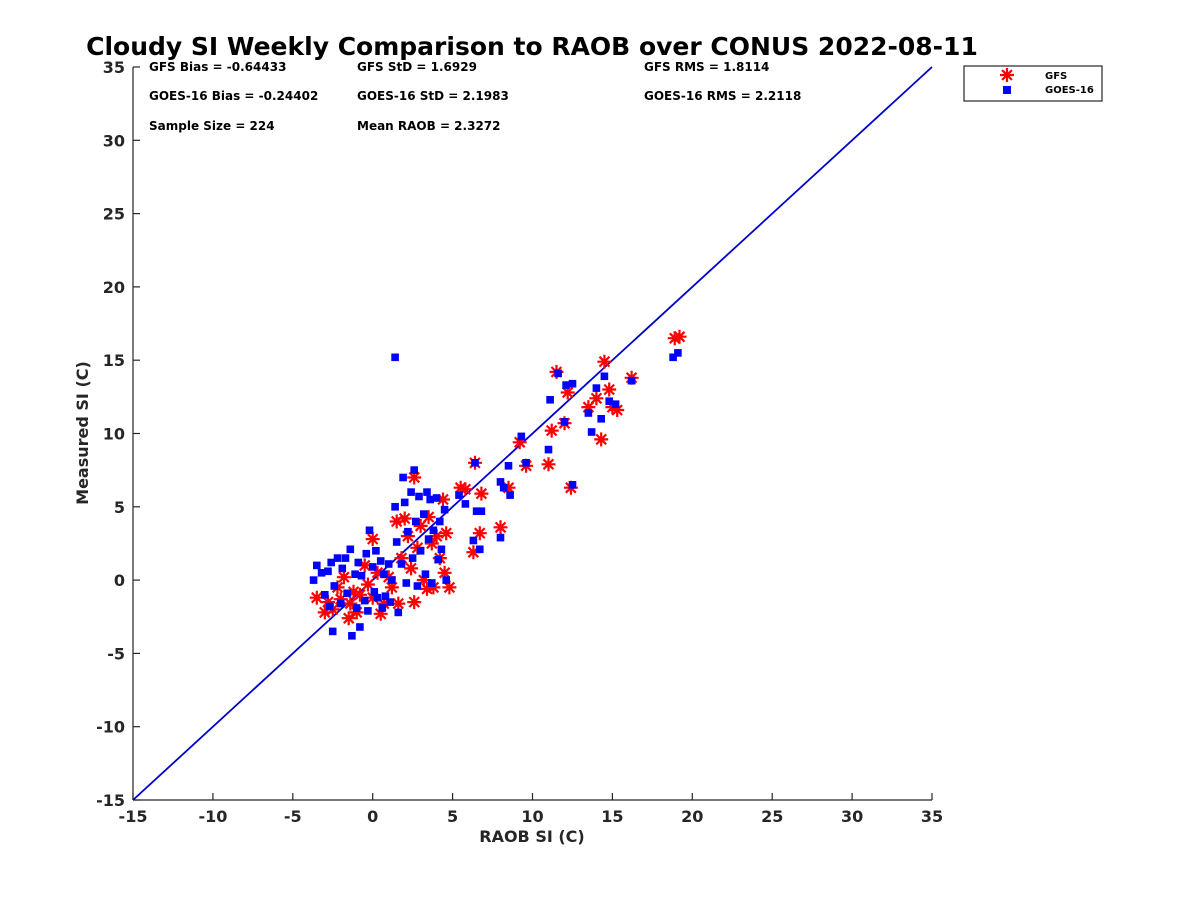 This screenshot has width=1200, height=900. What do you see at coordinates (1007, 90) in the screenshot?
I see `legend-goes16-marker` at bounding box center [1007, 90].